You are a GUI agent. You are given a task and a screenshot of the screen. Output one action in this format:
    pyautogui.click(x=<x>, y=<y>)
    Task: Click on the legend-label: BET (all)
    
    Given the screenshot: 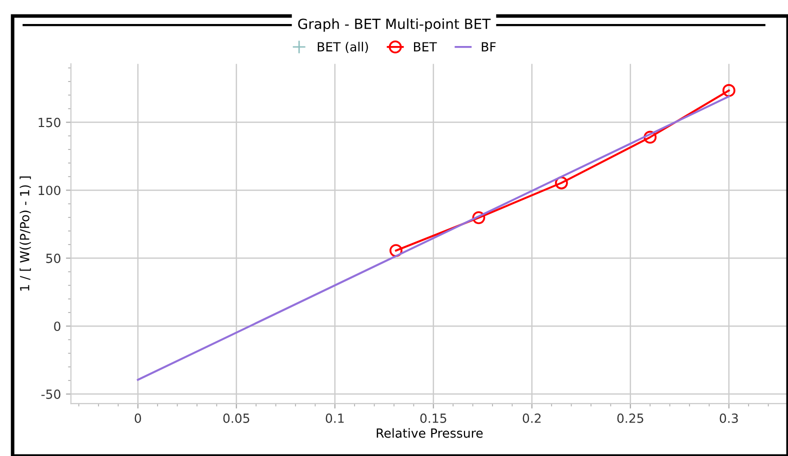 What is the action you would take?
    pyautogui.click(x=343, y=47)
    